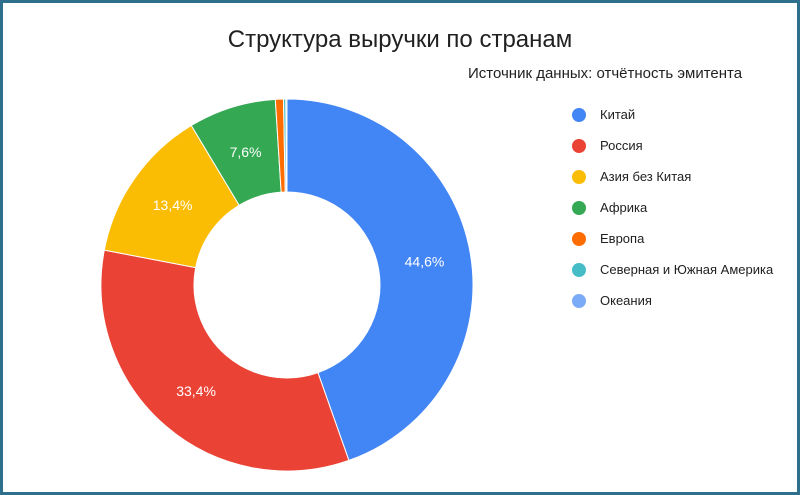  I want to click on legend-item: Китай, so click(679, 114).